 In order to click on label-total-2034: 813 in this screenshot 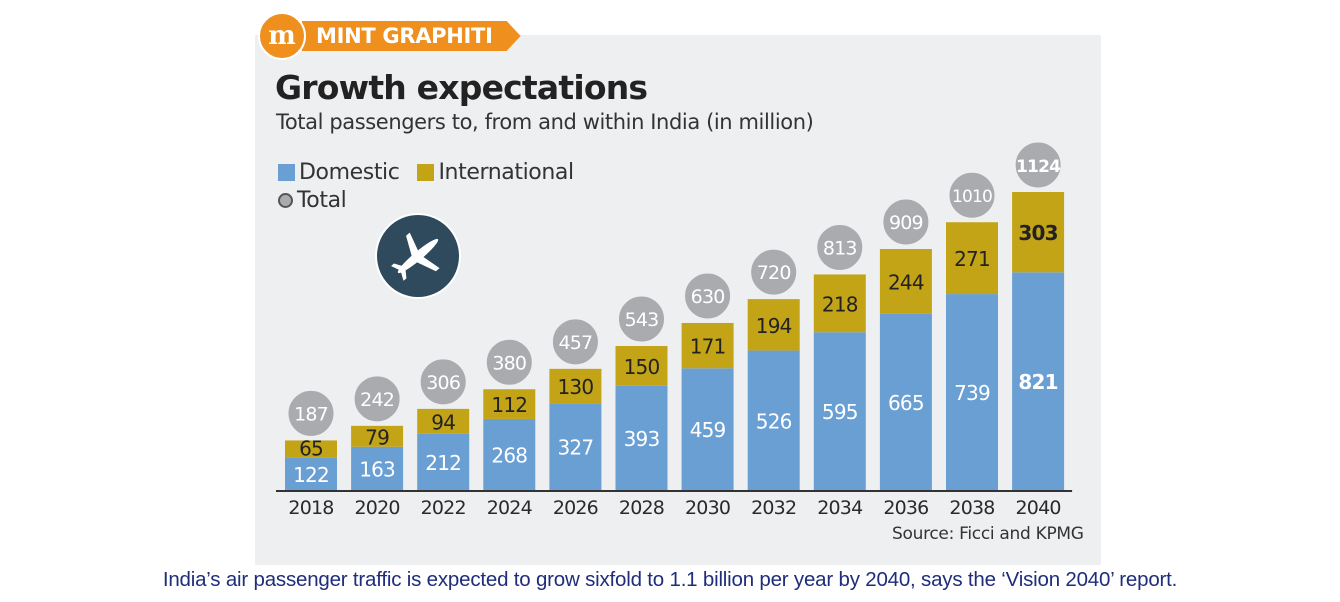, I will do `click(840, 248)`.